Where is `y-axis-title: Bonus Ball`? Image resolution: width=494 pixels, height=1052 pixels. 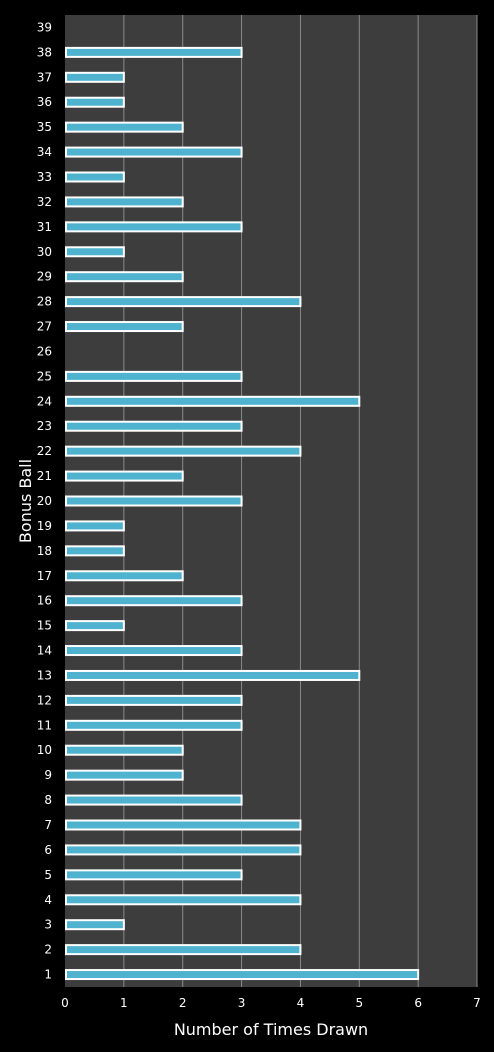
y-axis-title: Bonus Ball is located at coordinates (25, 501).